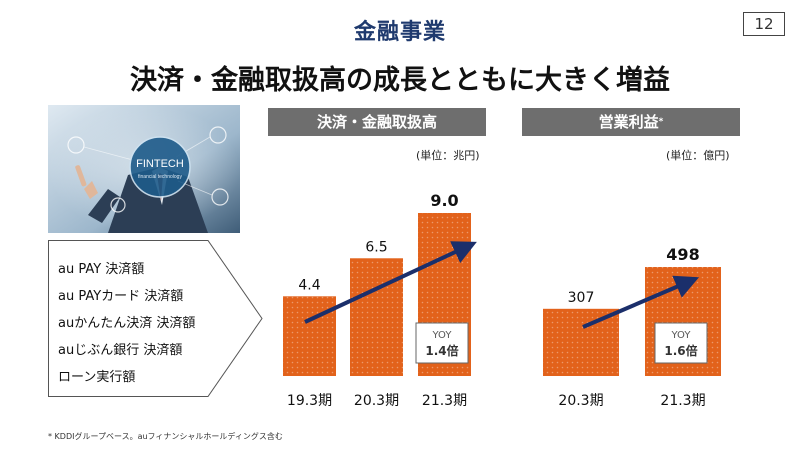  I want to click on feature-item: au PAYカード 決済額, so click(121, 296).